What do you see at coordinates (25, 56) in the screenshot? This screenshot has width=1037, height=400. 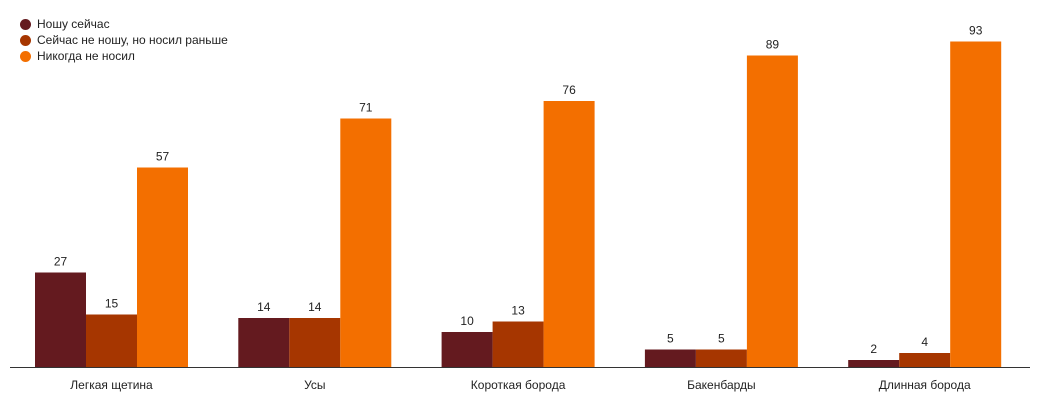 I see `legend-swatch-never` at bounding box center [25, 56].